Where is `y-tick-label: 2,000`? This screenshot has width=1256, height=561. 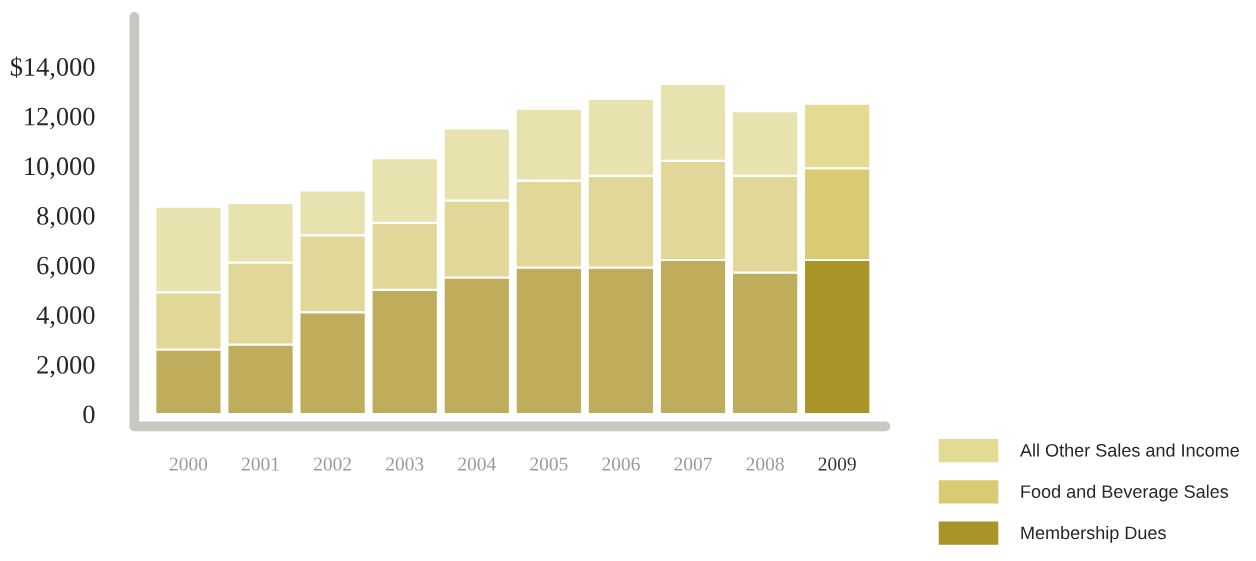 y-tick-label: 2,000 is located at coordinates (66, 366).